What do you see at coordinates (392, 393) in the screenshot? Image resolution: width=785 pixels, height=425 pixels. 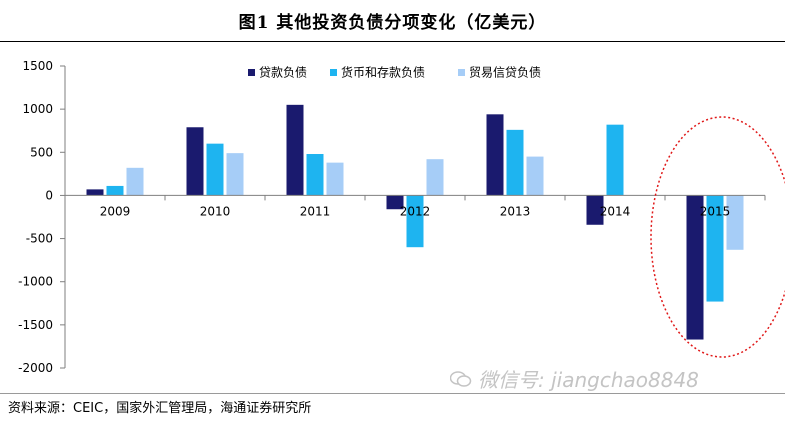 I see `footer-divider` at bounding box center [392, 393].